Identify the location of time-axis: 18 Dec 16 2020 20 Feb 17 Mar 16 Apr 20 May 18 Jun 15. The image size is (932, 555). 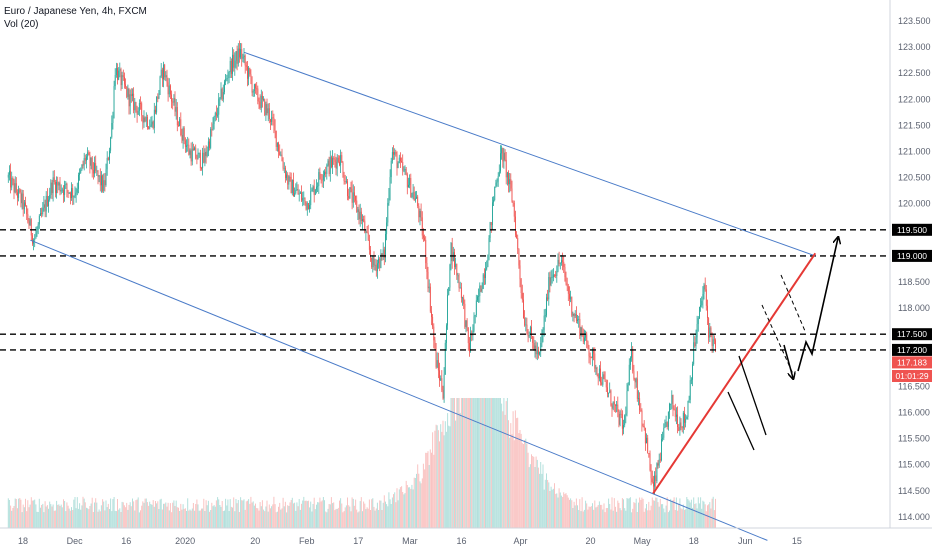
(410, 541).